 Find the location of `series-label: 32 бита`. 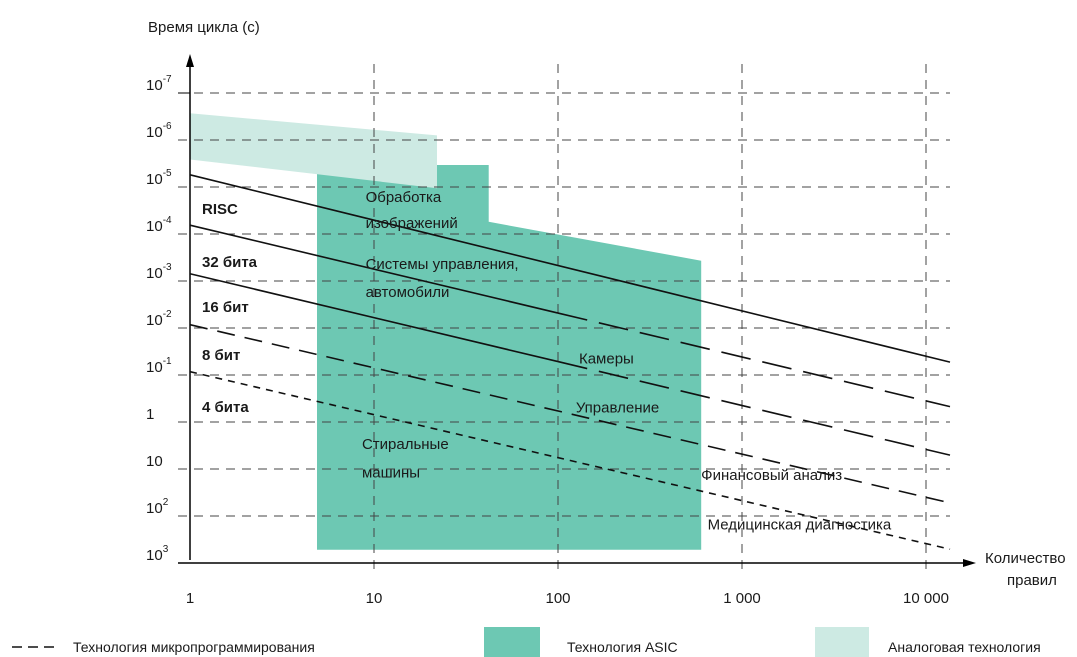

series-label: 32 бита is located at coordinates (230, 262).